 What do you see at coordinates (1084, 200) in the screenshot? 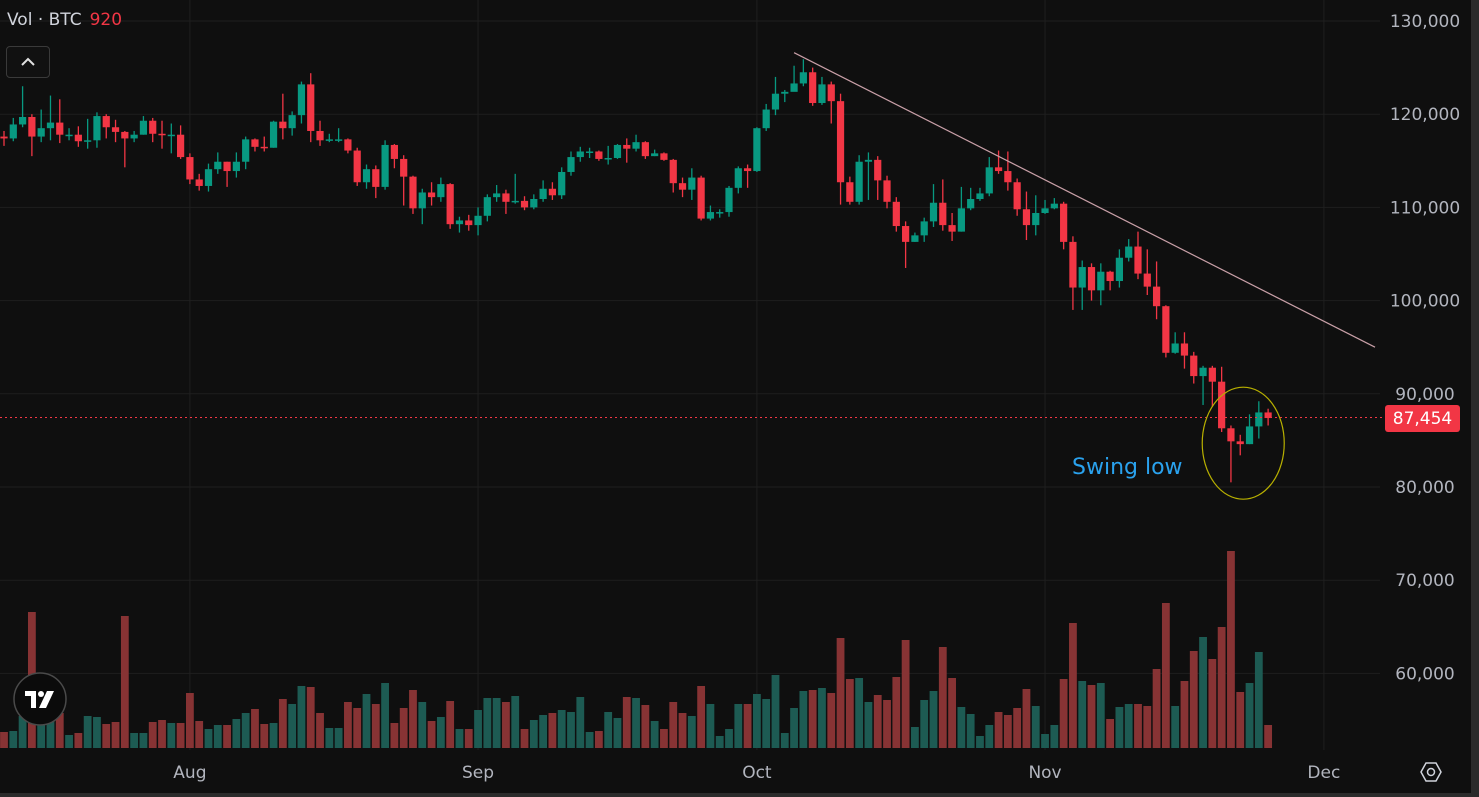
I see `trendline` at bounding box center [1084, 200].